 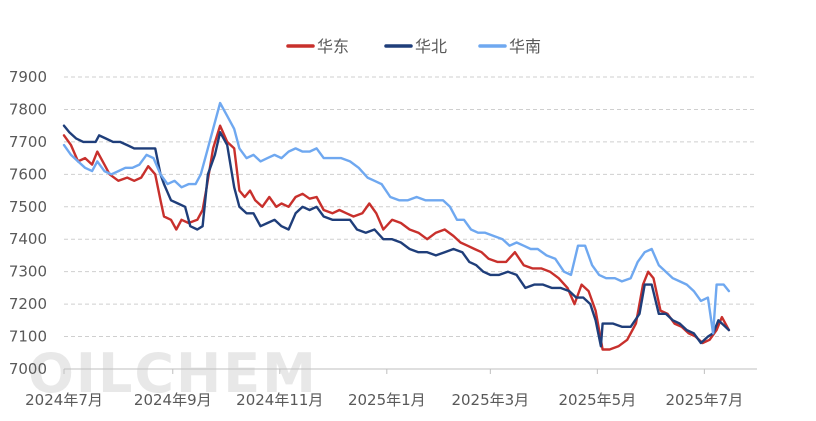 What do you see at coordinates (28, 109) in the screenshot?
I see `y-tick-label-7800: 7800` at bounding box center [28, 109].